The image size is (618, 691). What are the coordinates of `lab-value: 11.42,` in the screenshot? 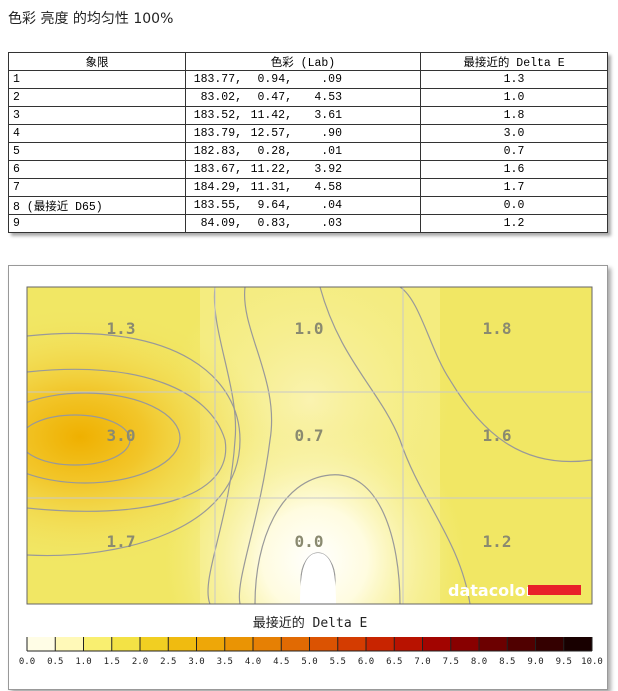 It's located at (271, 115).